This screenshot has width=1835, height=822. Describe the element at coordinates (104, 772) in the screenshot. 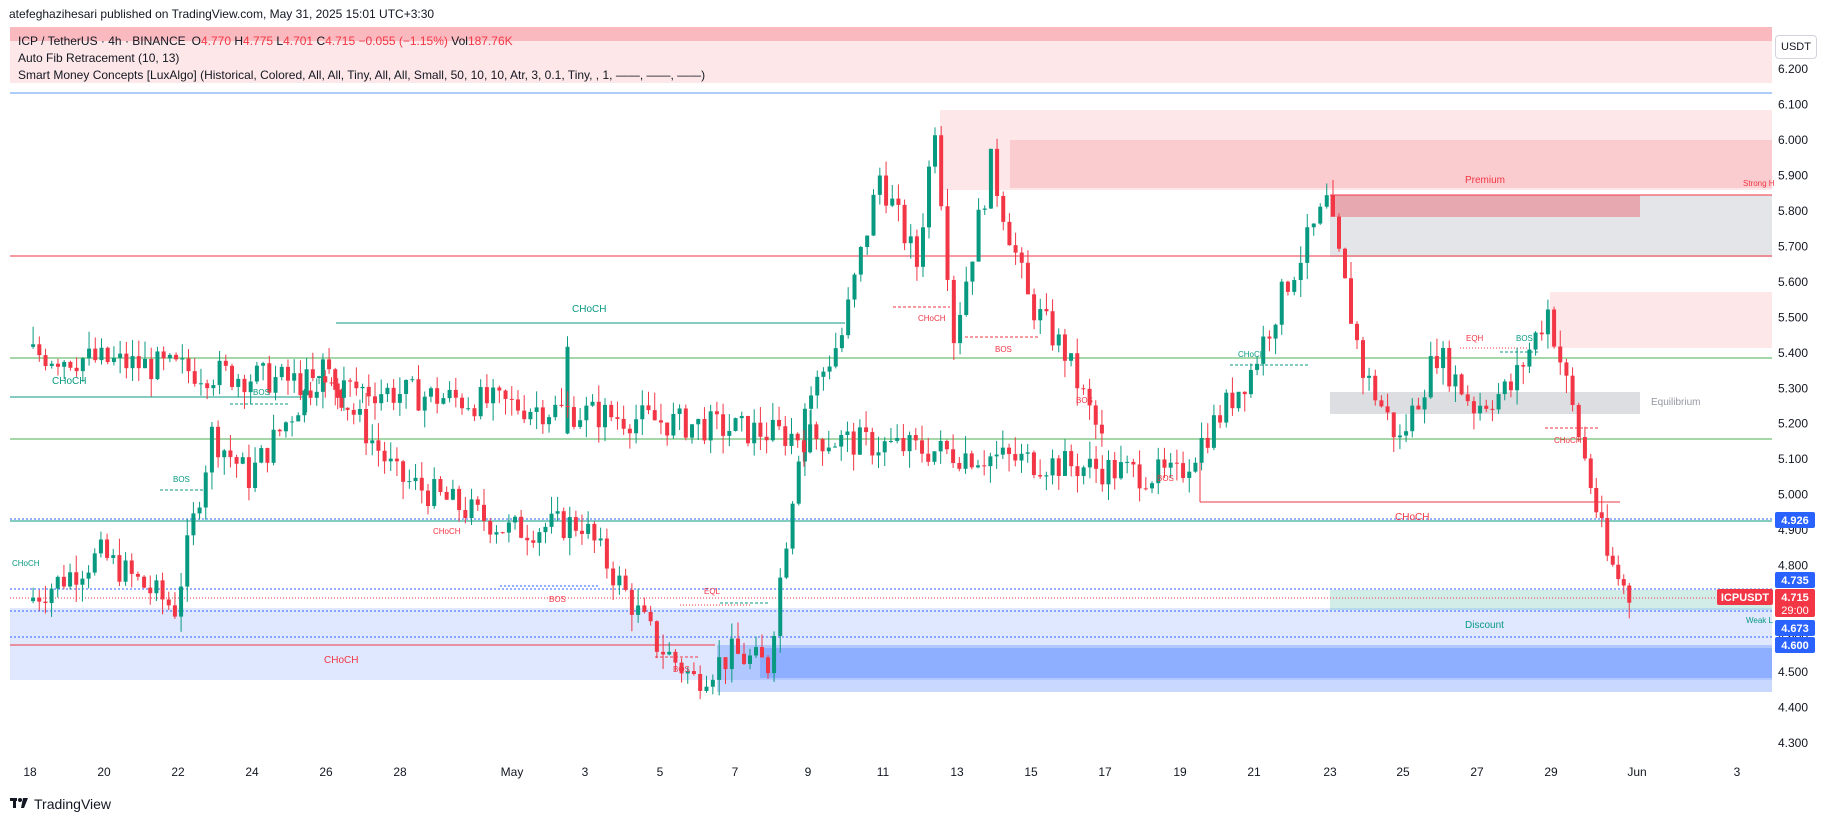

I see `time-tick-label: 20` at that location.